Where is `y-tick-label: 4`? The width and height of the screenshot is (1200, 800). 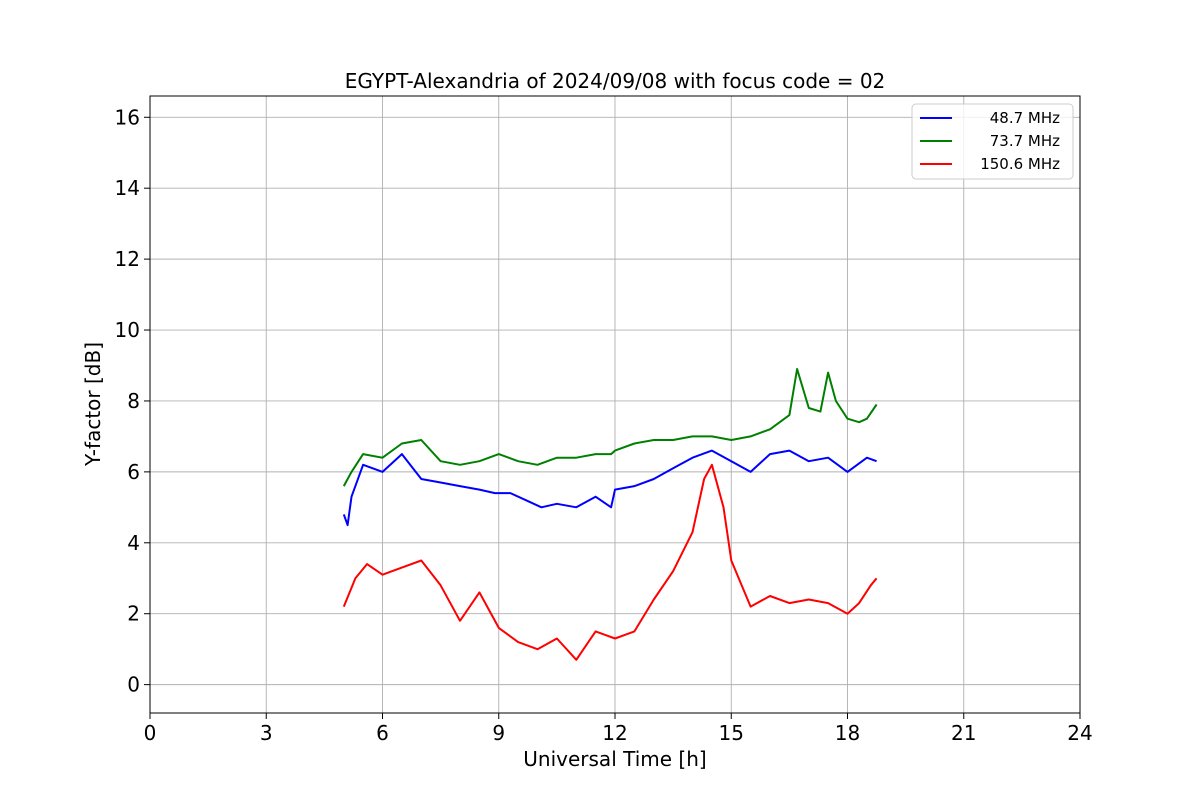 y-tick-label: 4 is located at coordinates (133, 543).